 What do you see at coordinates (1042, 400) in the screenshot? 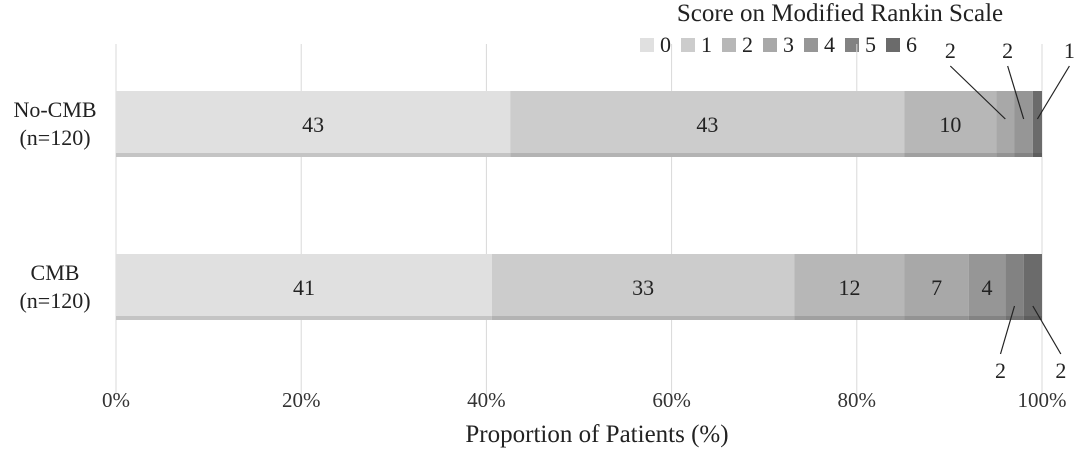
I see `x-tick-label: 100%` at bounding box center [1042, 400].